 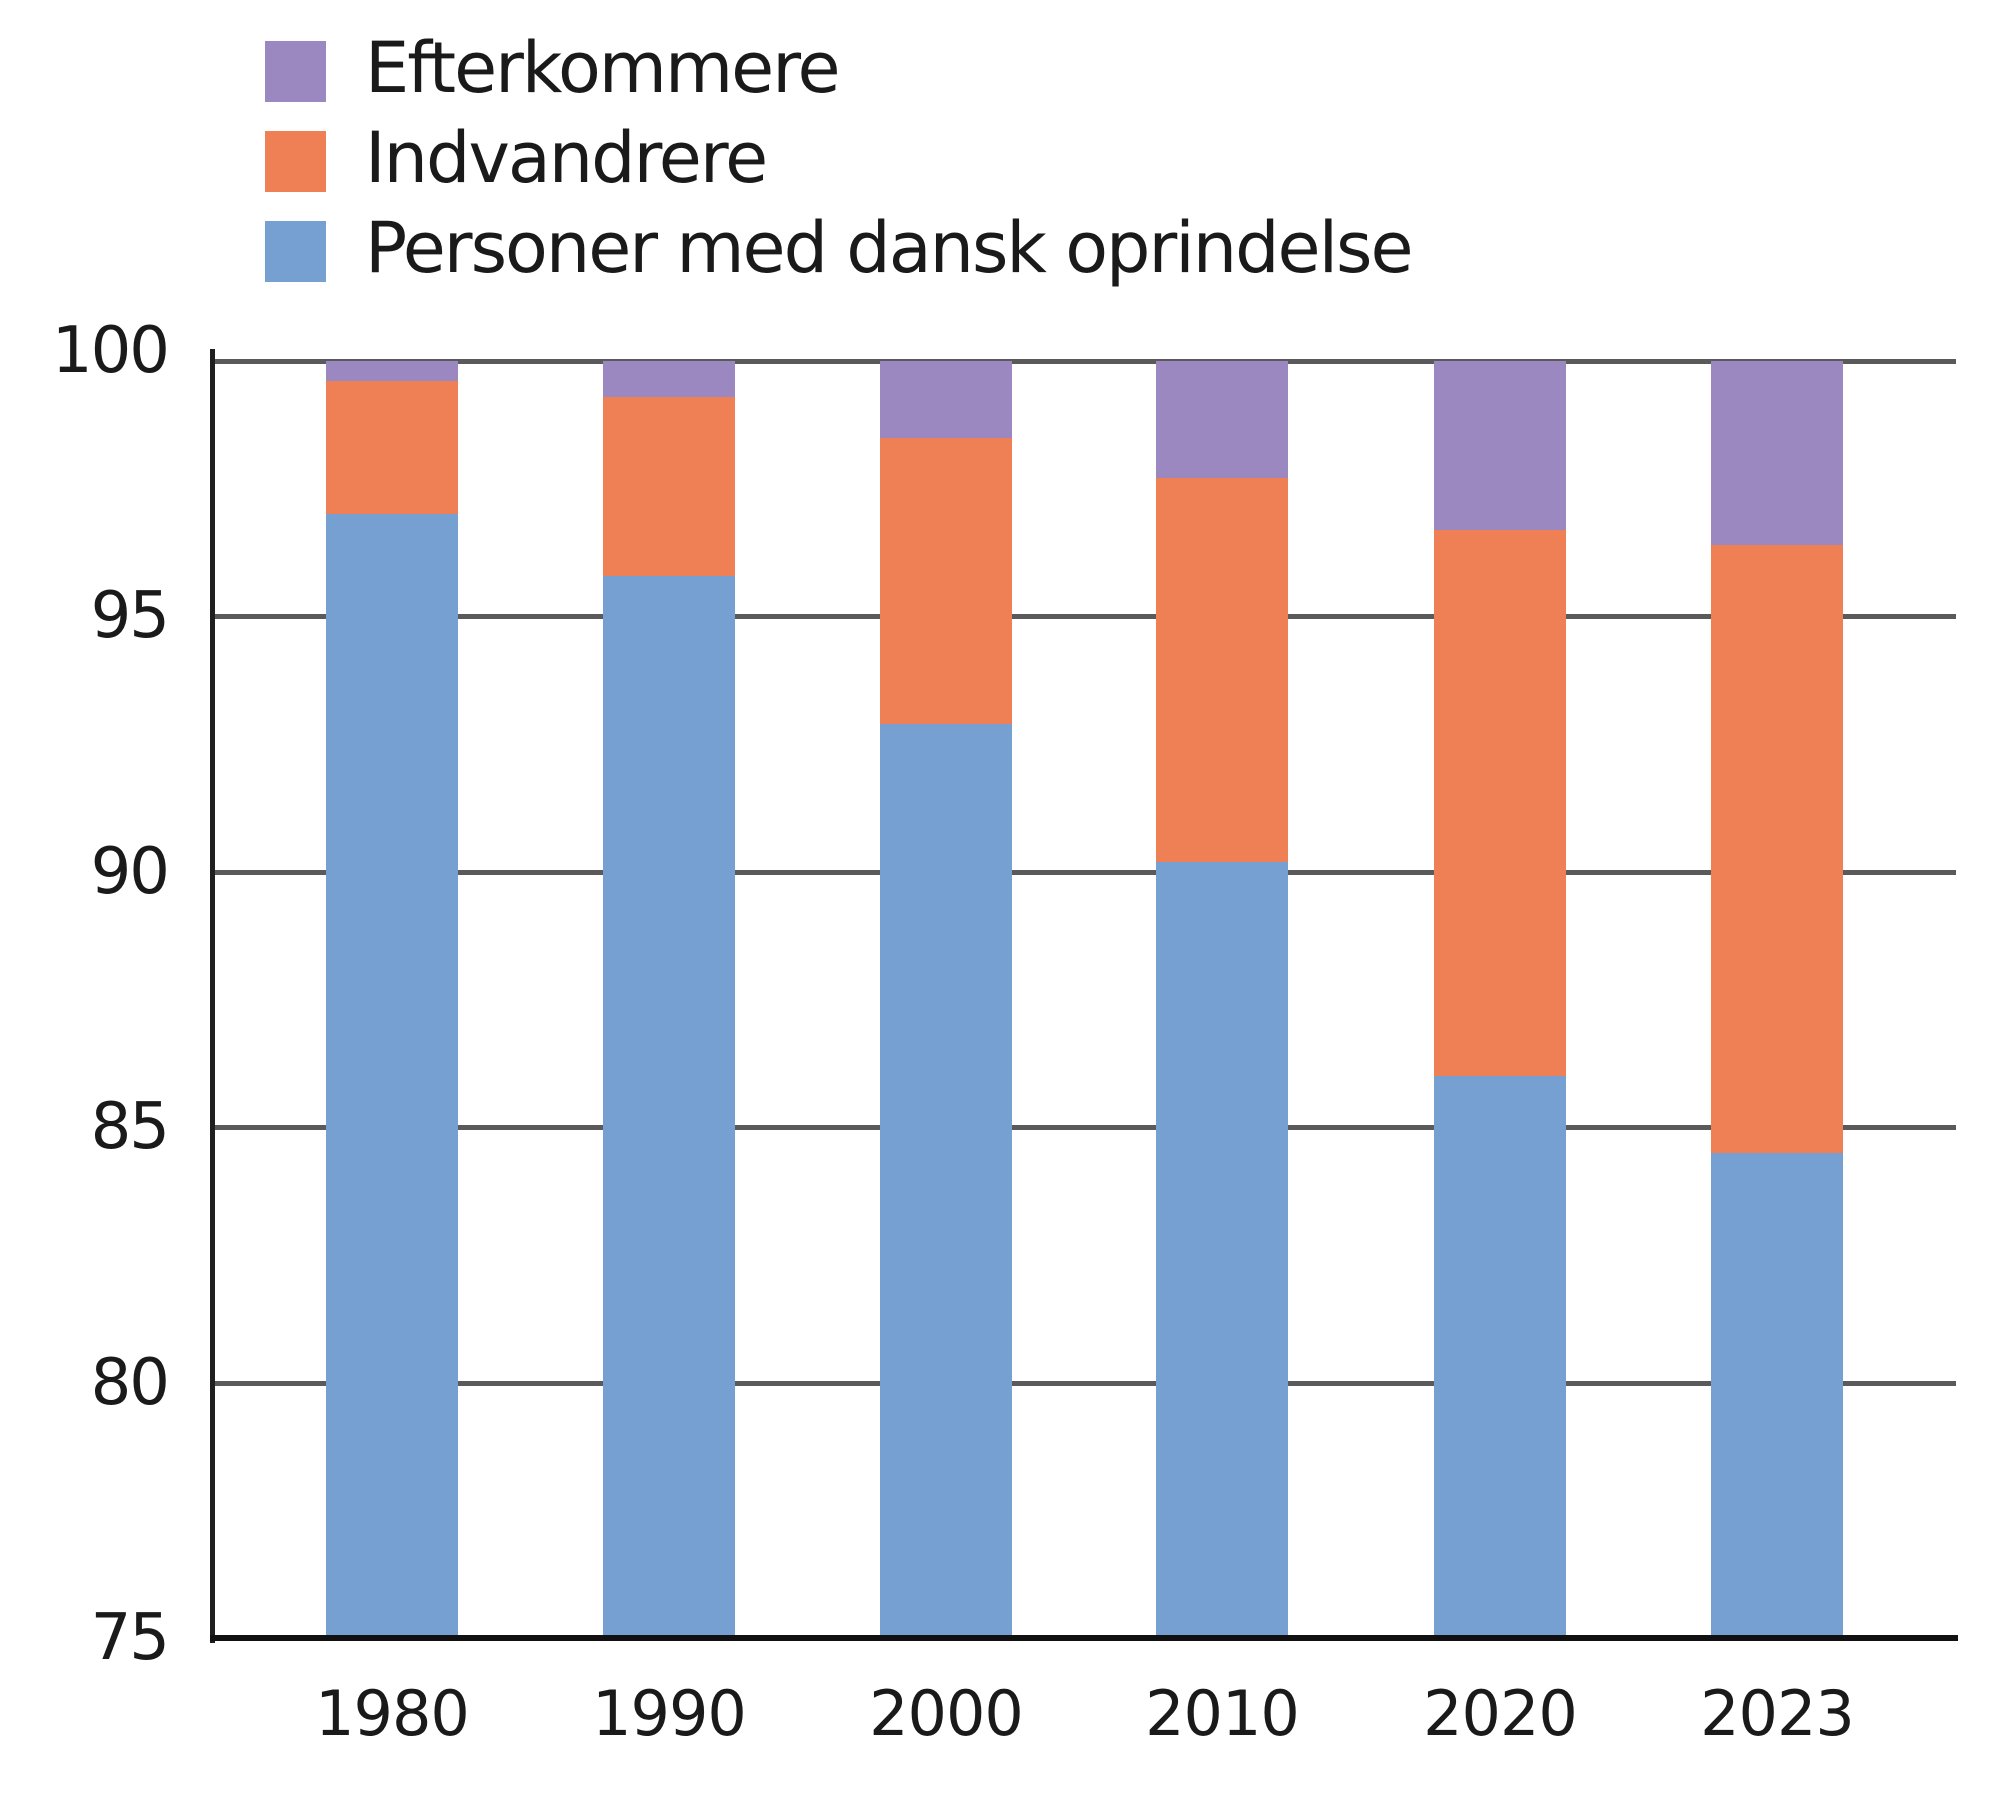 What do you see at coordinates (130, 871) in the screenshot?
I see `y-tick-label: 90` at bounding box center [130, 871].